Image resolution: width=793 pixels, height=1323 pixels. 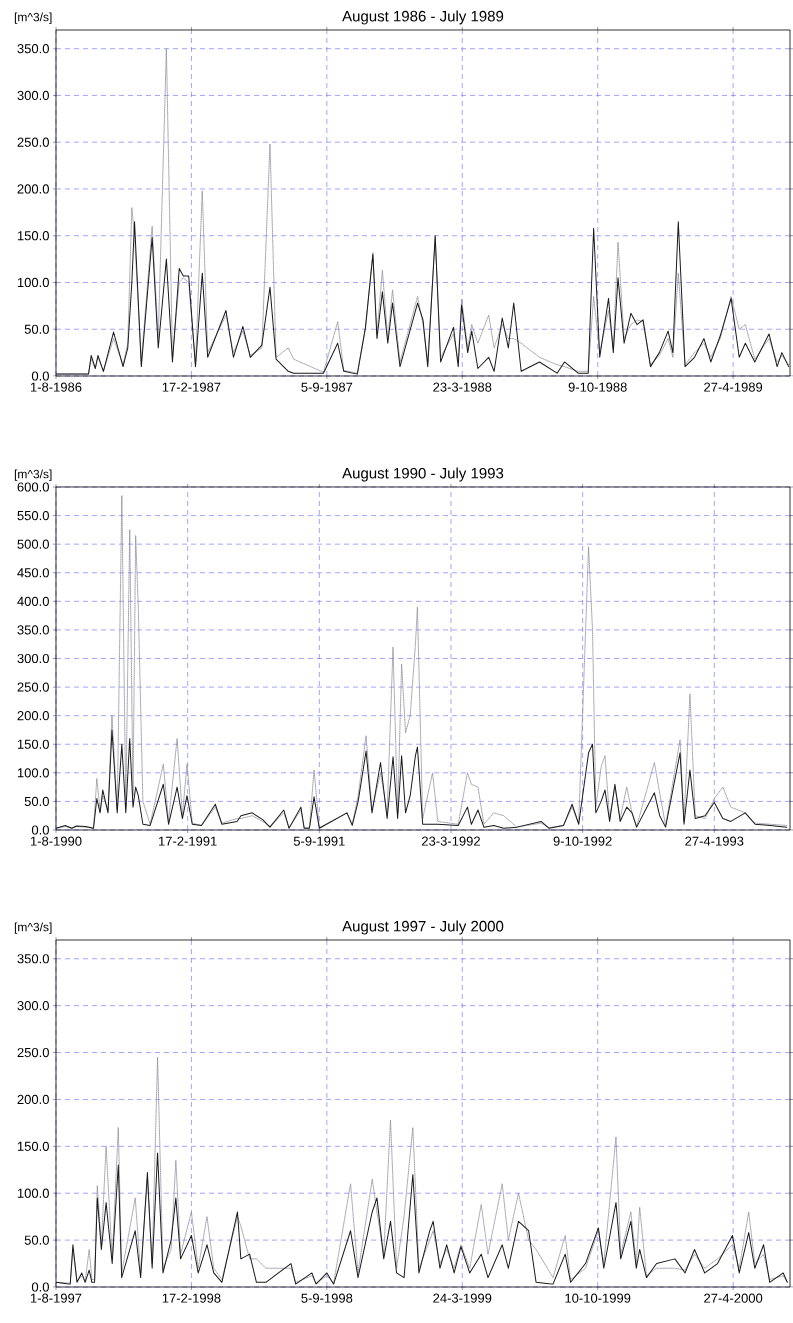 What do you see at coordinates (423, 474) in the screenshot?
I see `chart-title: August 1990 - July 1993` at bounding box center [423, 474].